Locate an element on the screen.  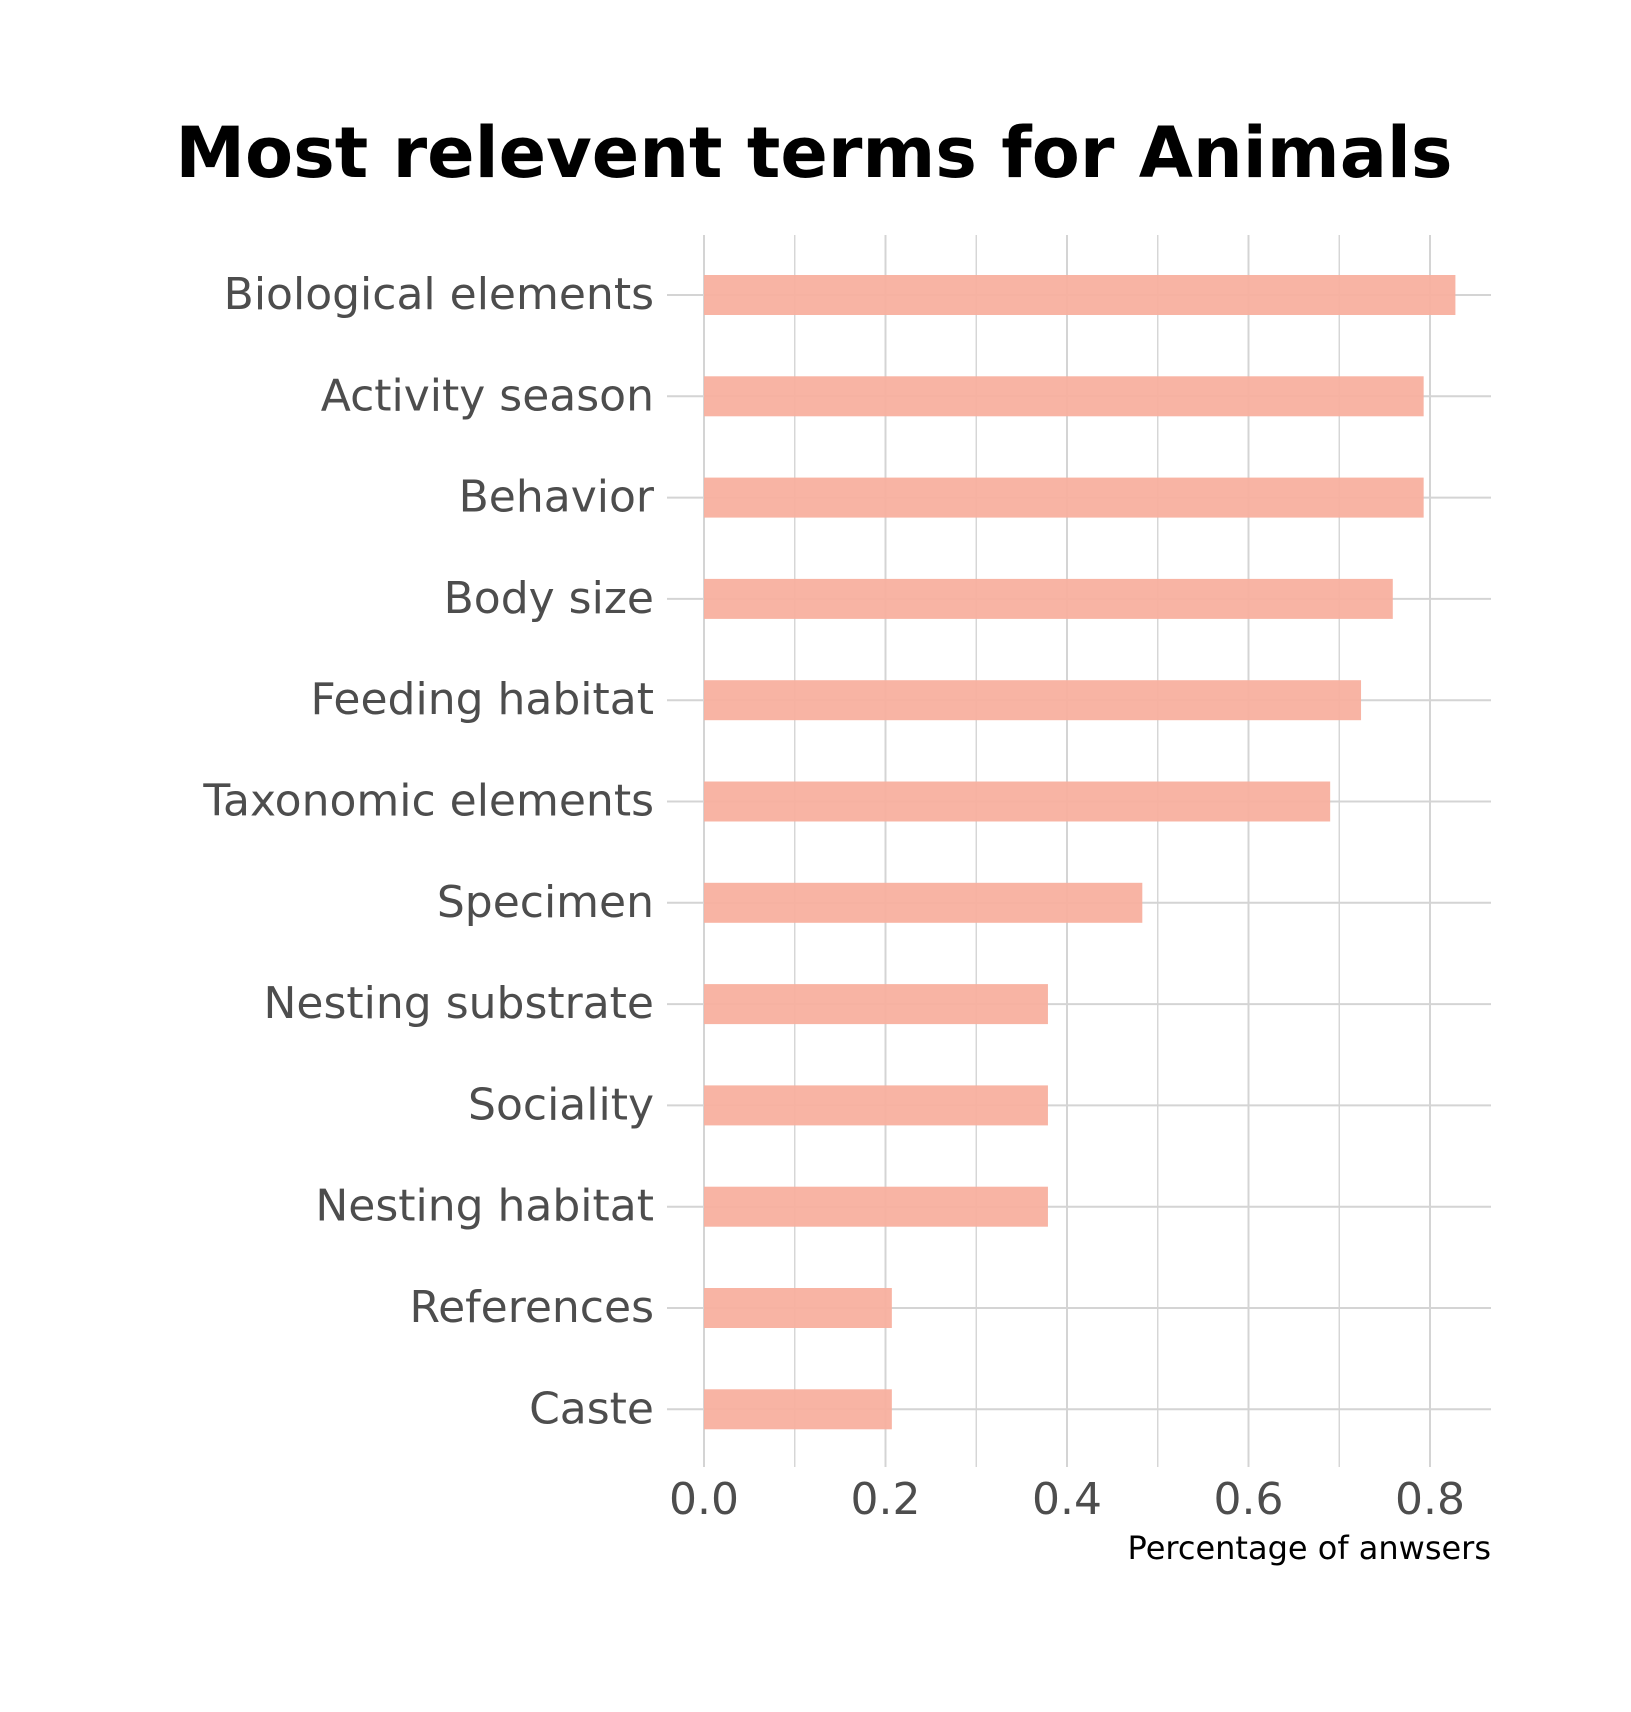
x-axis-title: Percentage of anwsers is located at coordinates (1309, 1548).